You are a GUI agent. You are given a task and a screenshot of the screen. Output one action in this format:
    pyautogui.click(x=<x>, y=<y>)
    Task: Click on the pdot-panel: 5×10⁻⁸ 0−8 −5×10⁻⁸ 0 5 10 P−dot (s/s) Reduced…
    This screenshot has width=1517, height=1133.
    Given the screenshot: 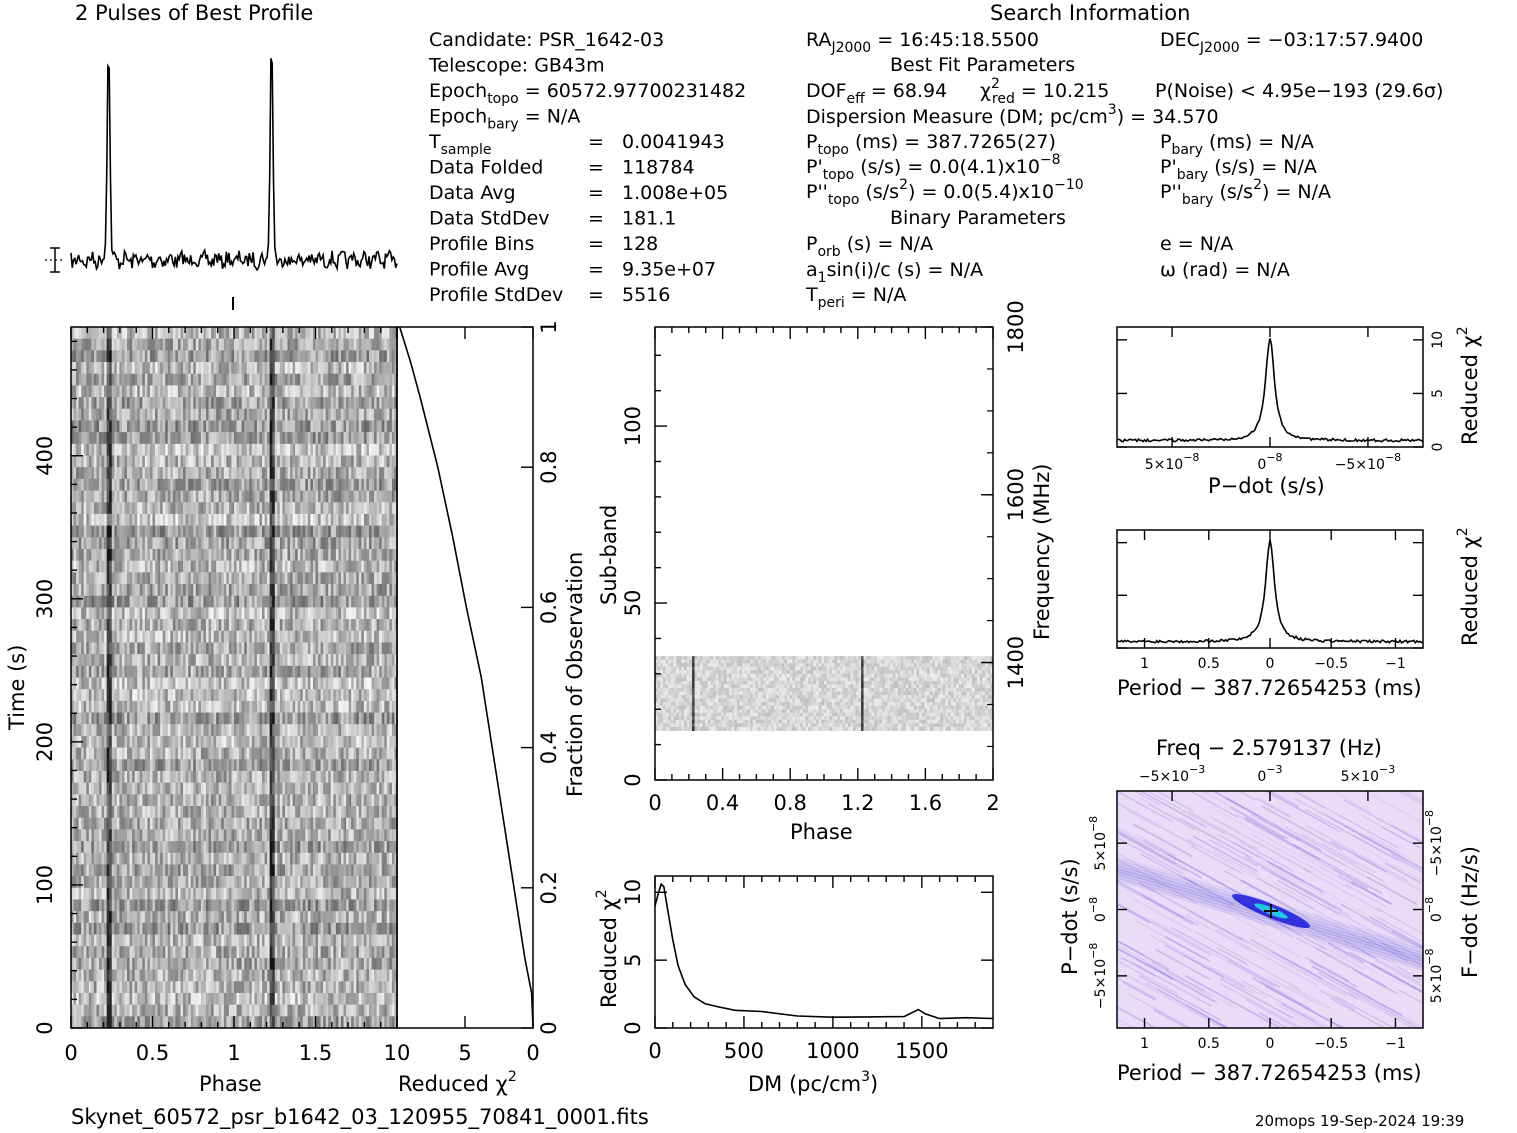 What is the action you would take?
    pyautogui.click(x=1299, y=412)
    